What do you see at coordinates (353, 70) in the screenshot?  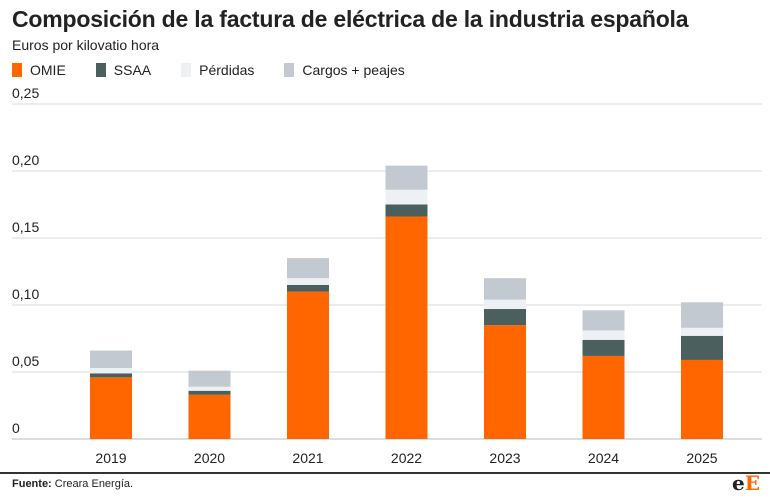 I see `legend-label-cargos: Cargos + peajes` at bounding box center [353, 70].